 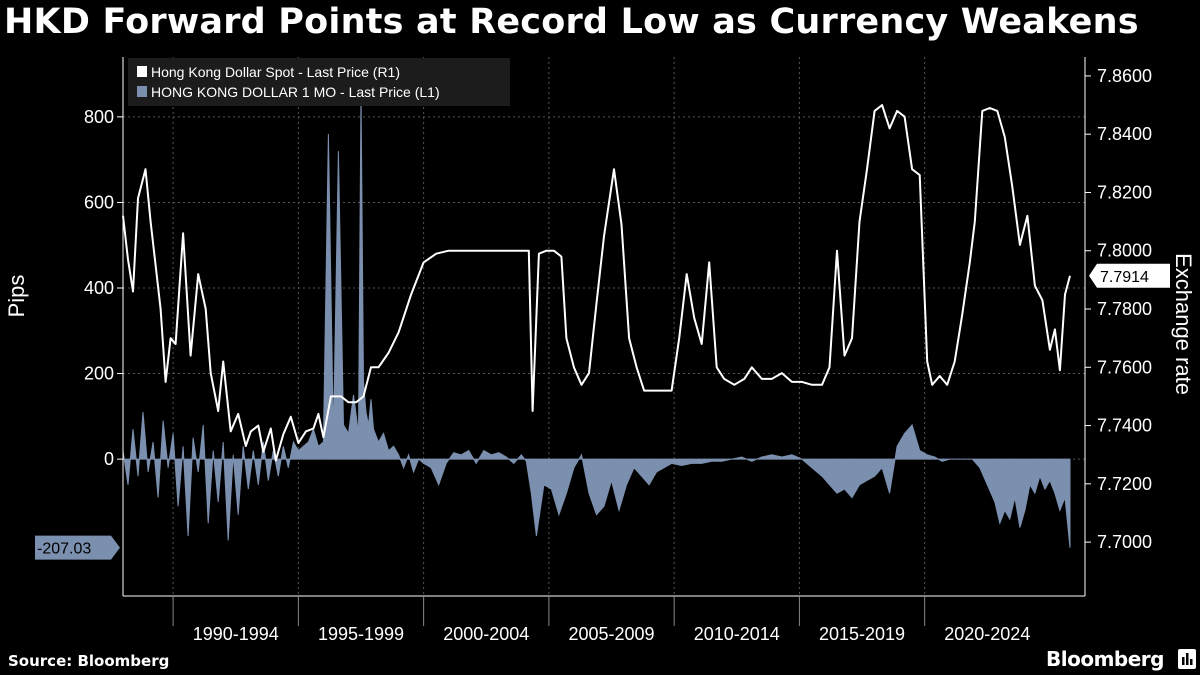 I want to click on tick-label-left: 800, so click(x=99, y=117).